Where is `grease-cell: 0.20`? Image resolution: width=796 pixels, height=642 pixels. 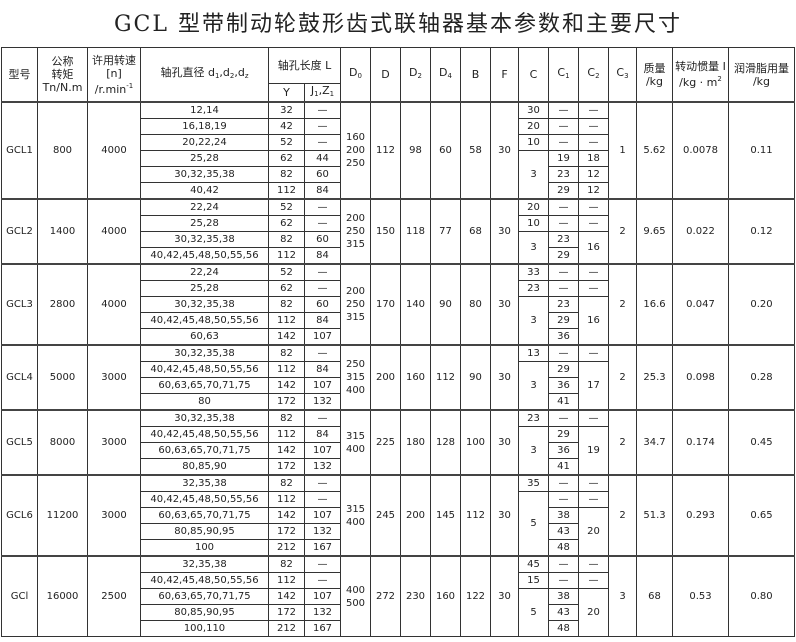 grease-cell: 0.20 is located at coordinates (761, 304).